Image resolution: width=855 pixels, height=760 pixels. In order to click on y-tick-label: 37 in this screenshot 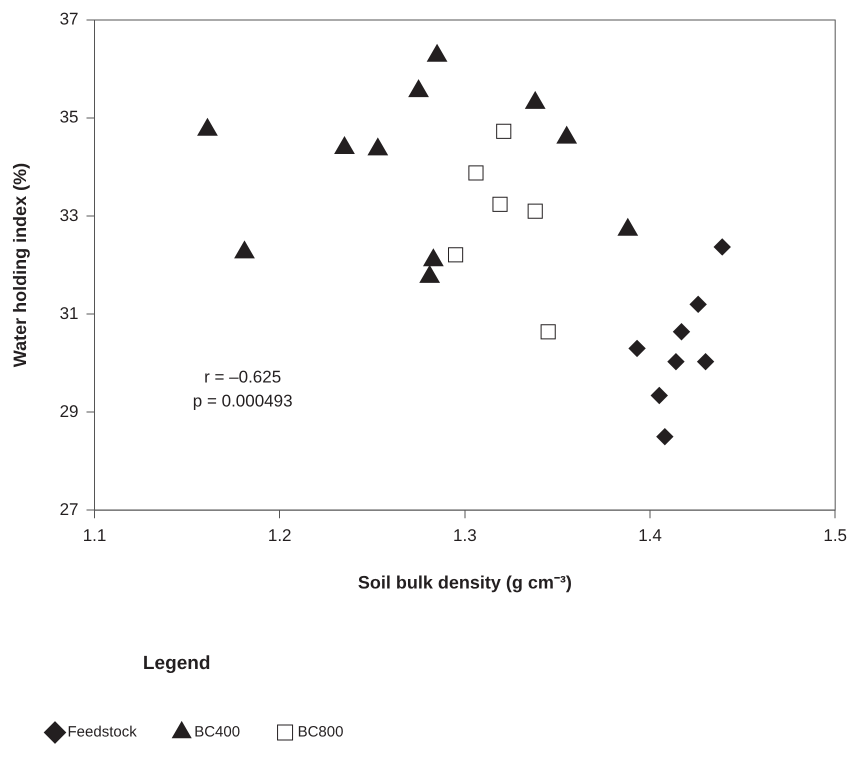, I will do `click(69, 19)`.